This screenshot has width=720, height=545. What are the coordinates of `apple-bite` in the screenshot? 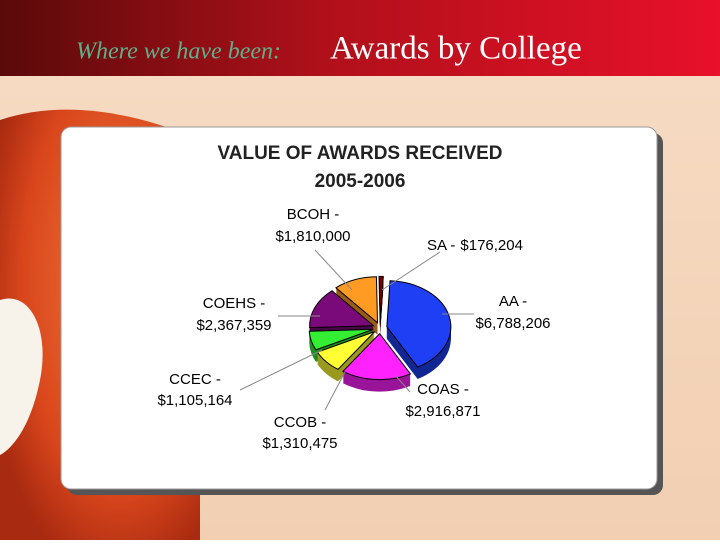 It's located at (21, 376).